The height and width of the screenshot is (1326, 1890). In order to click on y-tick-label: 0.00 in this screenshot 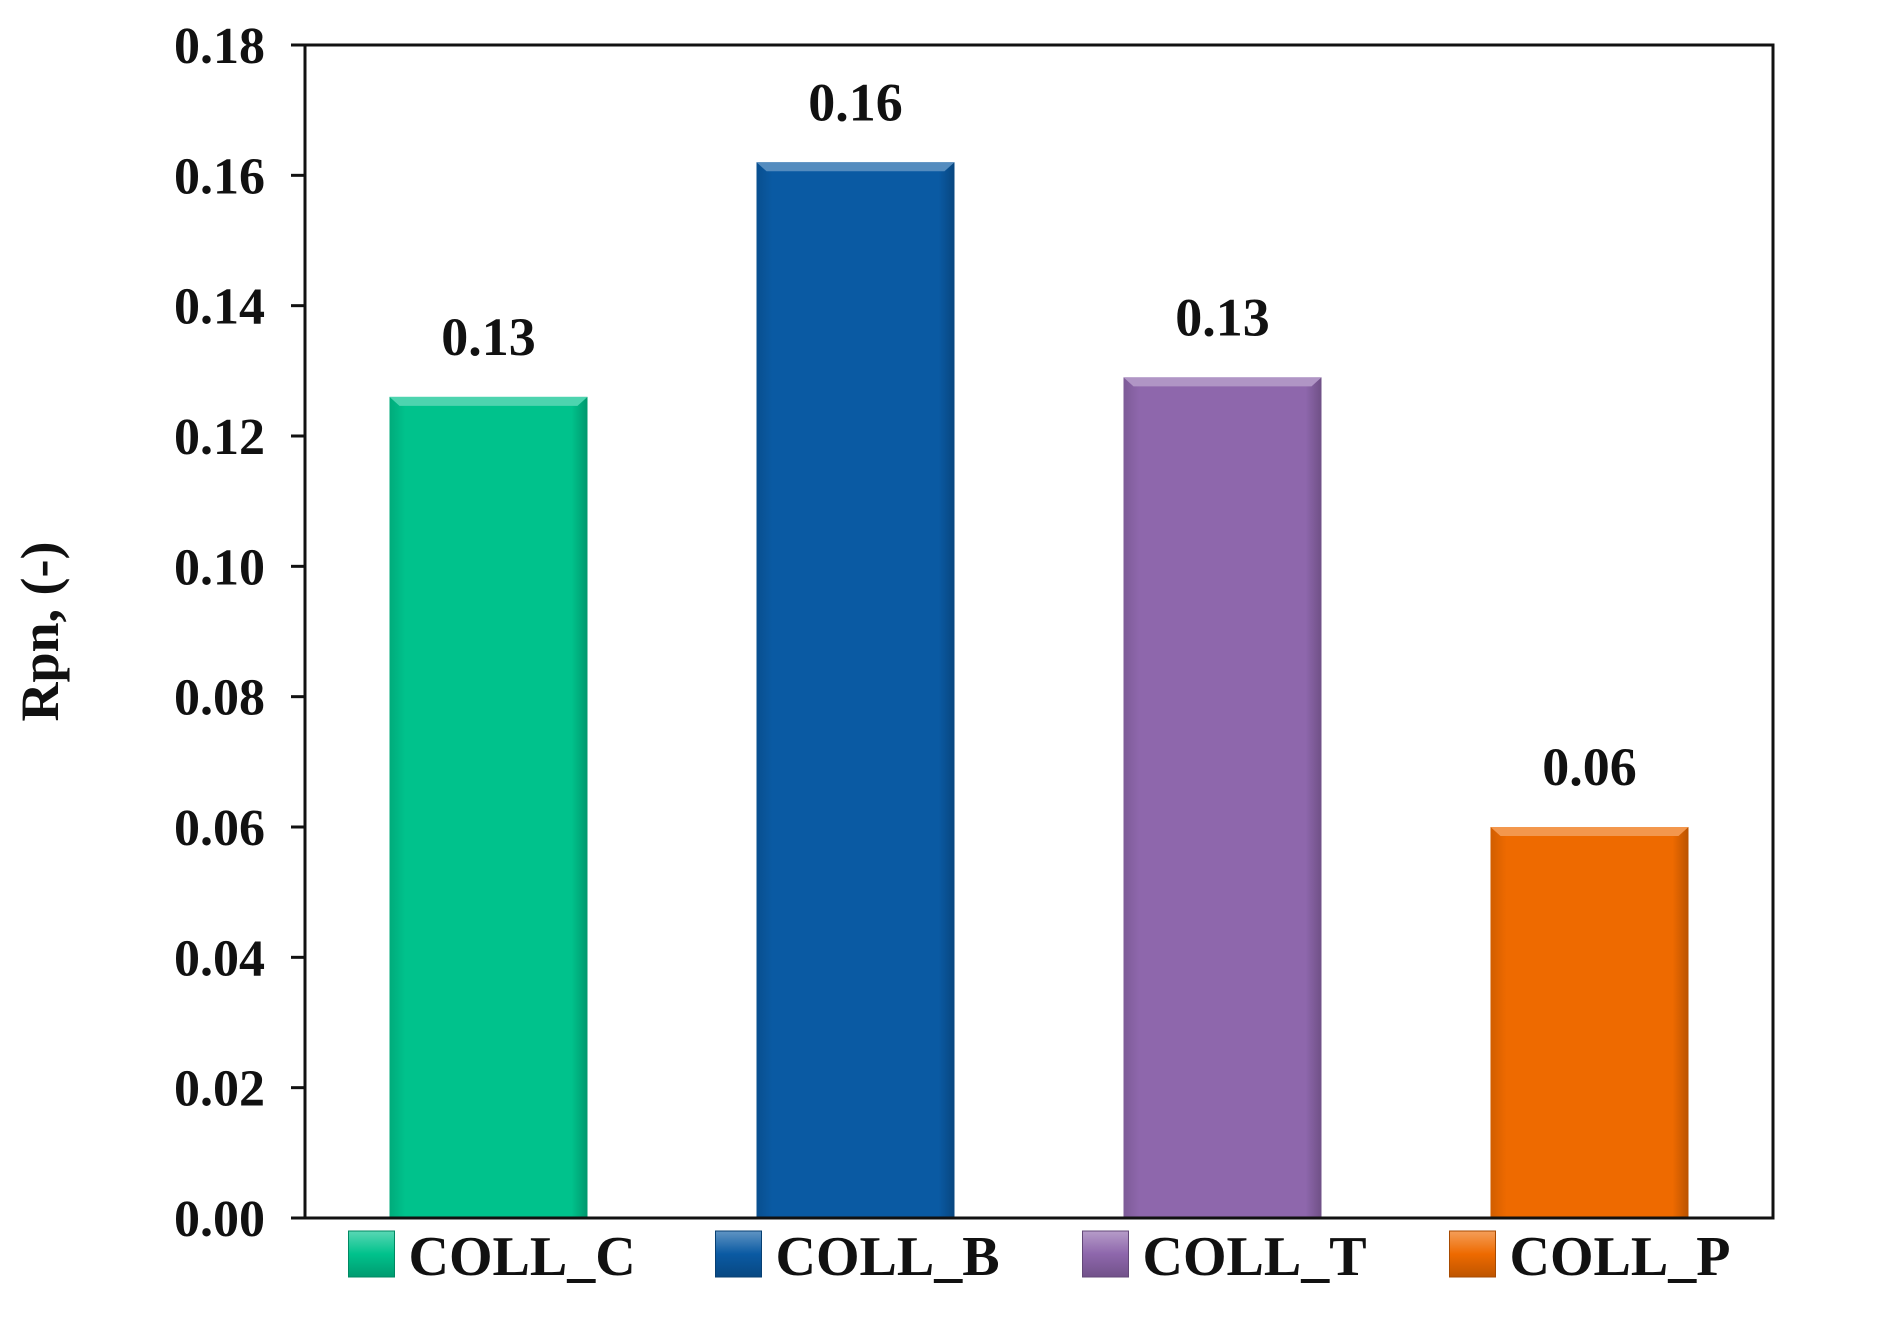, I will do `click(219, 1219)`.